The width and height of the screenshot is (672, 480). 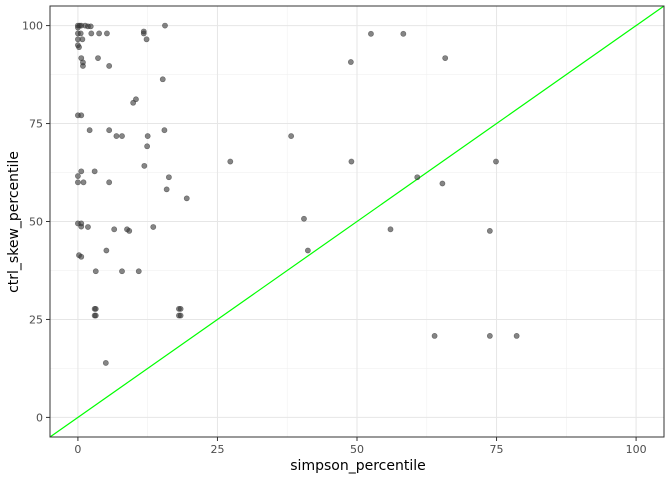 I want to click on x-axis-title: simpson_percentile, so click(x=357, y=466).